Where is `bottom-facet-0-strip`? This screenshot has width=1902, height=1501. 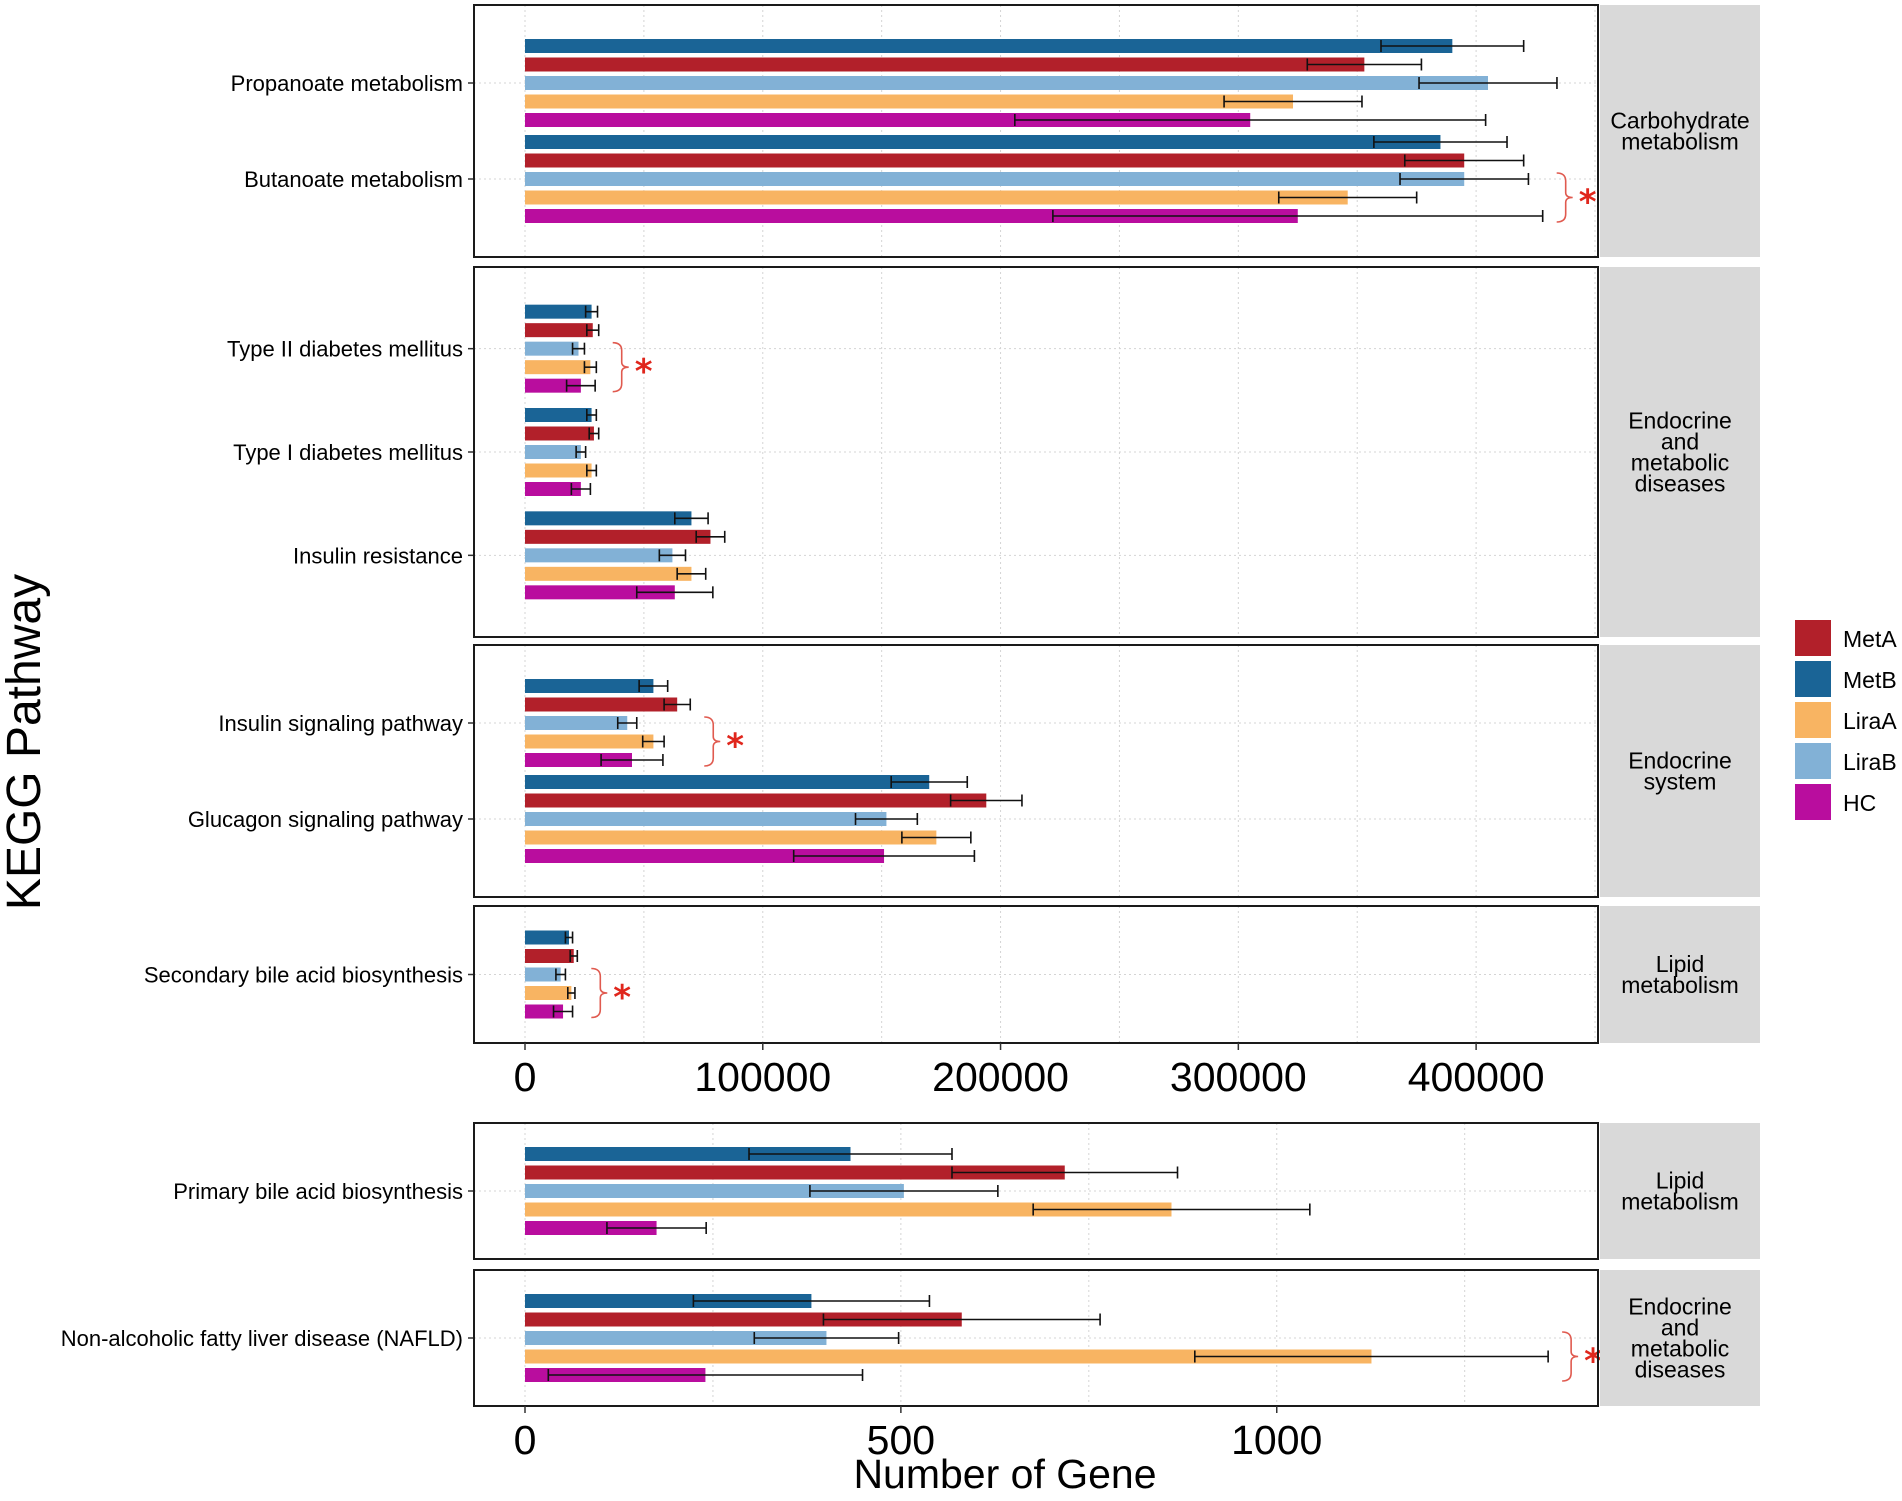
bottom-facet-0-strip is located at coordinates (1680, 1191).